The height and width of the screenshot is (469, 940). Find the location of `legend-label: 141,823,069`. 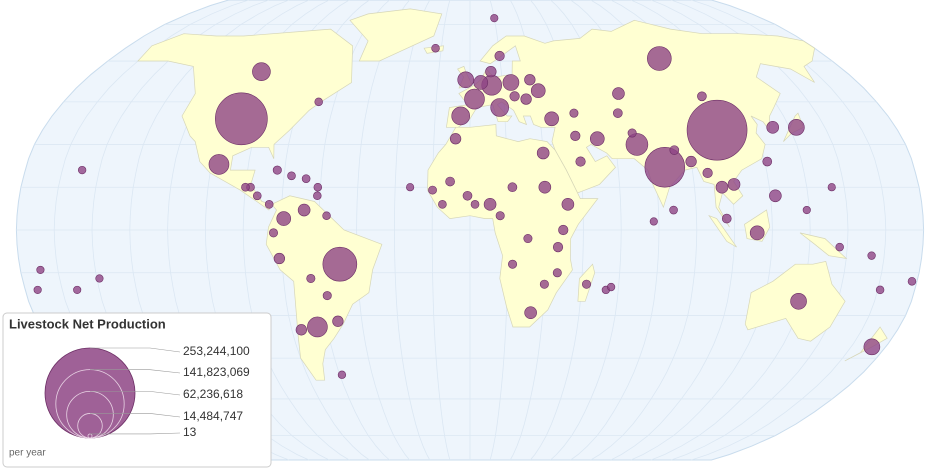

legend-label: 141,823,069 is located at coordinates (216, 372).